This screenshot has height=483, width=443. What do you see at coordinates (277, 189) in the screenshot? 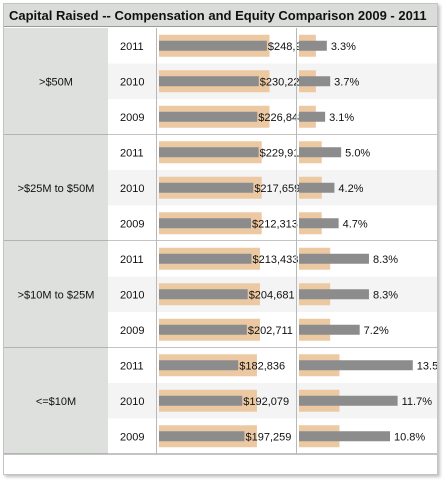
I see `compensation-value: $217,659` at bounding box center [277, 189].